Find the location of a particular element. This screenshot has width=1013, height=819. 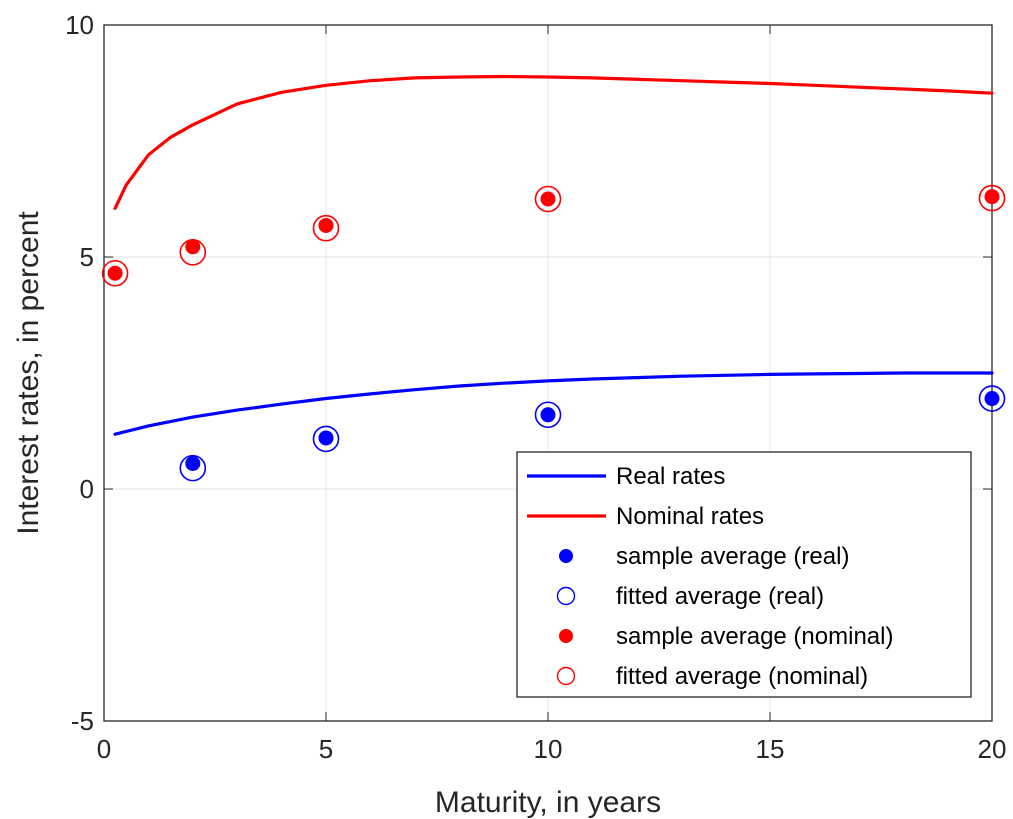

legend-label-fitted-average-real: fitted average (real) is located at coordinates (720, 596).